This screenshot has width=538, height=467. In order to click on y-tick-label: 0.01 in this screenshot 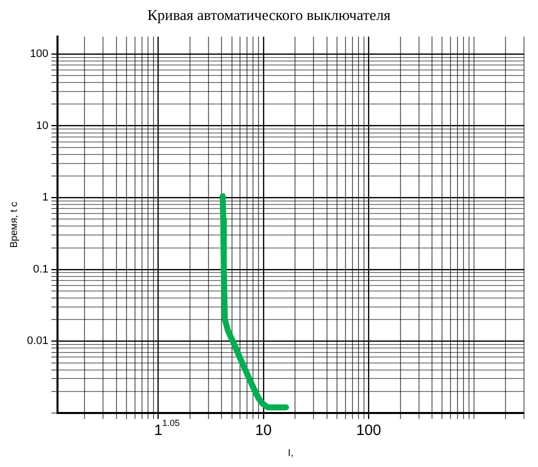, I will do `click(37, 341)`.